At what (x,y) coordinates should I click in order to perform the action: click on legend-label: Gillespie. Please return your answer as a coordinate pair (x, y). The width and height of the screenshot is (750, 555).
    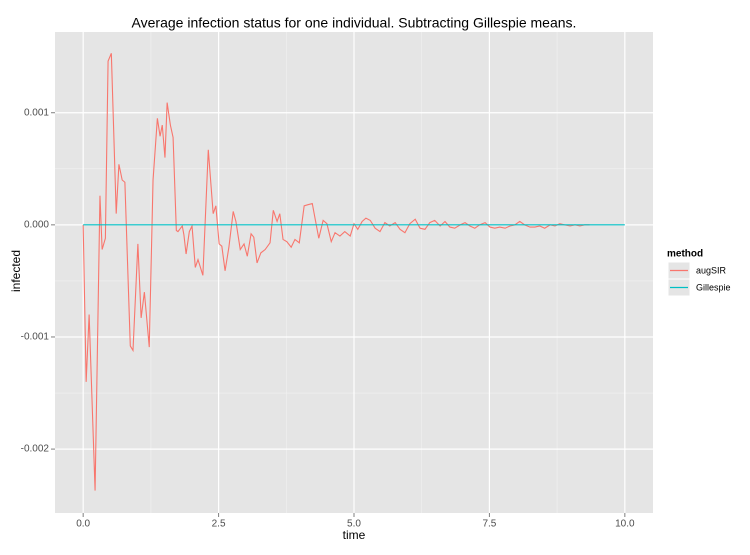
    Looking at the image, I should click on (713, 287).